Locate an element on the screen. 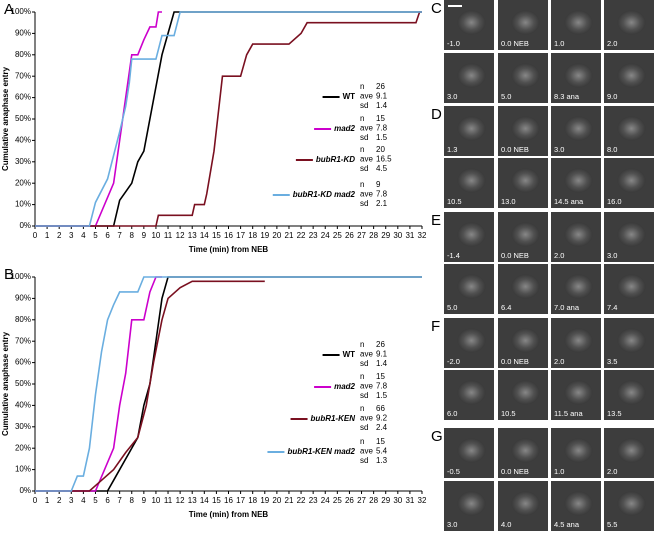 This screenshot has width=654, height=534. timepoint-label: 7.0 ana is located at coordinates (567, 307).